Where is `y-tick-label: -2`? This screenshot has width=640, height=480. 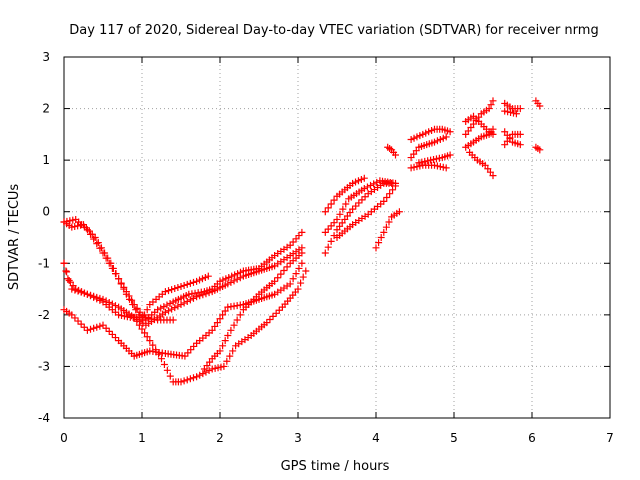 y-tick-label: -2 is located at coordinates (44, 315).